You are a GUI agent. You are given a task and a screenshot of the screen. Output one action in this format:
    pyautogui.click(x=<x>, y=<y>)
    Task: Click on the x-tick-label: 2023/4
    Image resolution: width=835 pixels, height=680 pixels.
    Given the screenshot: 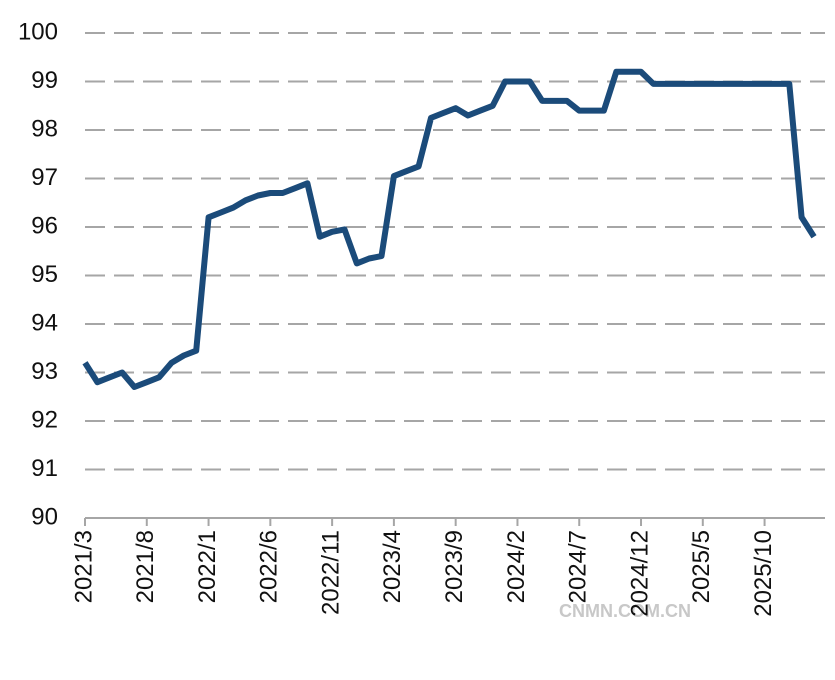 What is the action you would take?
    pyautogui.click(x=392, y=566)
    